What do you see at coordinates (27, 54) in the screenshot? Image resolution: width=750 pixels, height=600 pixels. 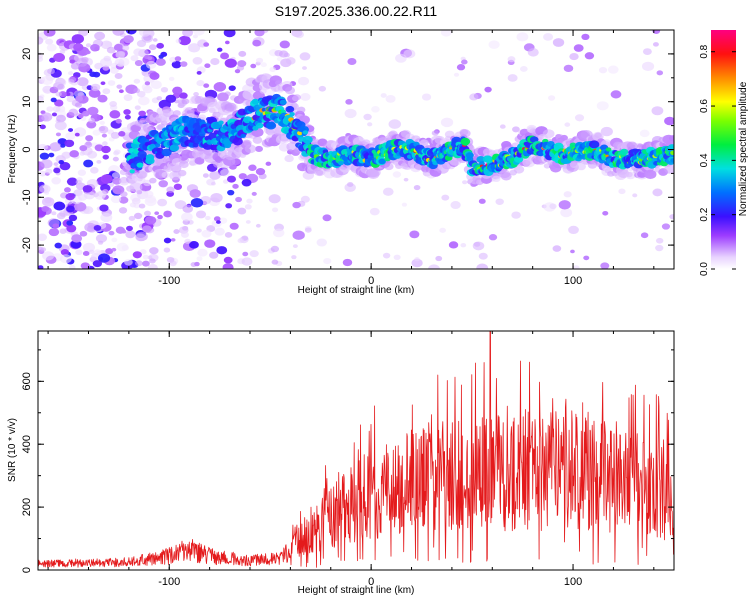 I see `spectrogram-y-tick-label: 20` at bounding box center [27, 54].